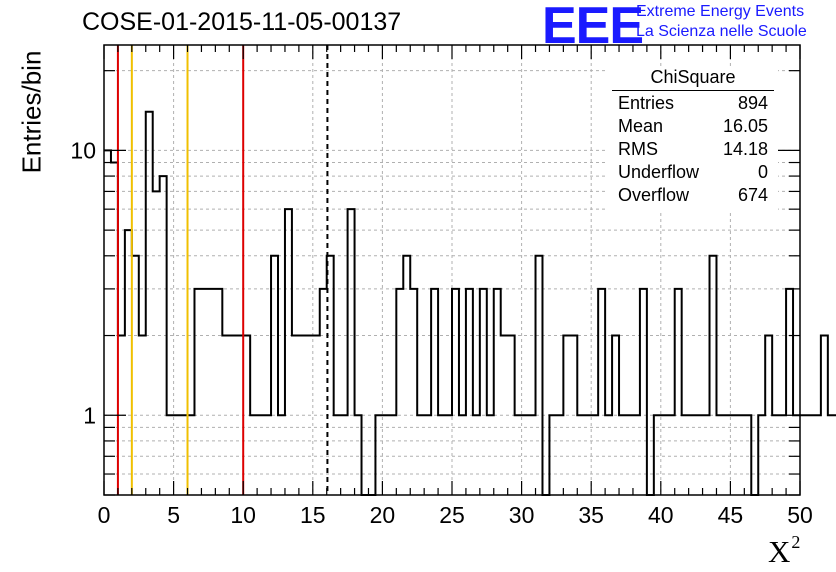 Image resolution: width=836 pixels, height=572 pixels. I want to click on y-tick-label: 1, so click(89, 415).